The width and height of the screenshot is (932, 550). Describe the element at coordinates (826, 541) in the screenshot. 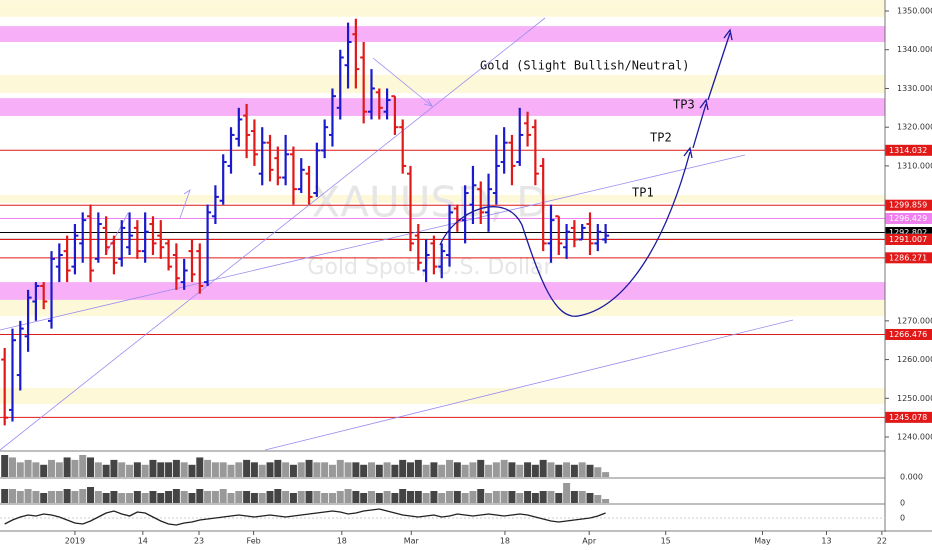

I see `x-tick-label: 13` at that location.